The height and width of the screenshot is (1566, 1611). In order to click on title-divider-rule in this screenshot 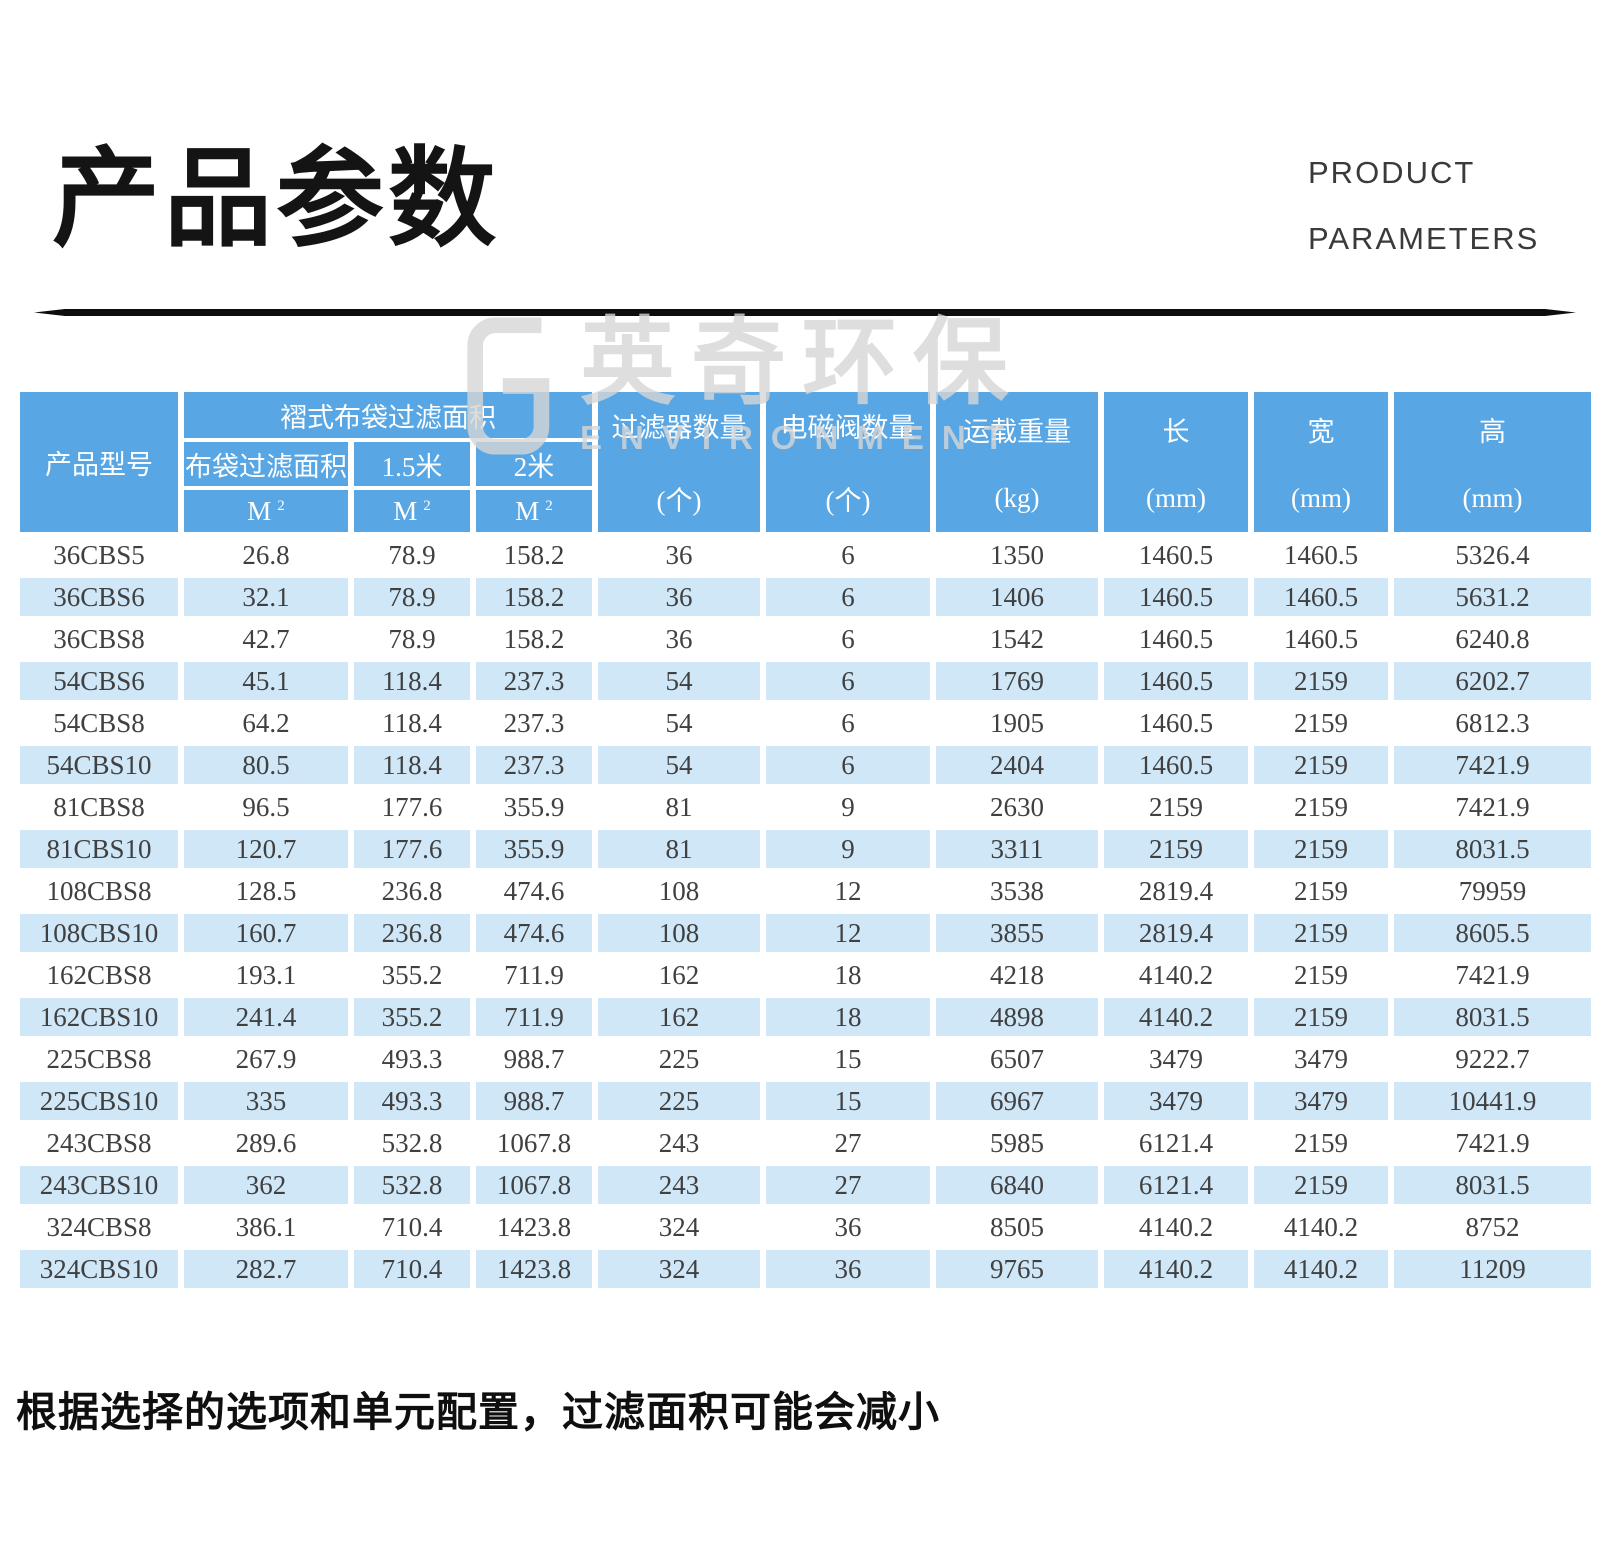, I will do `click(805, 312)`.